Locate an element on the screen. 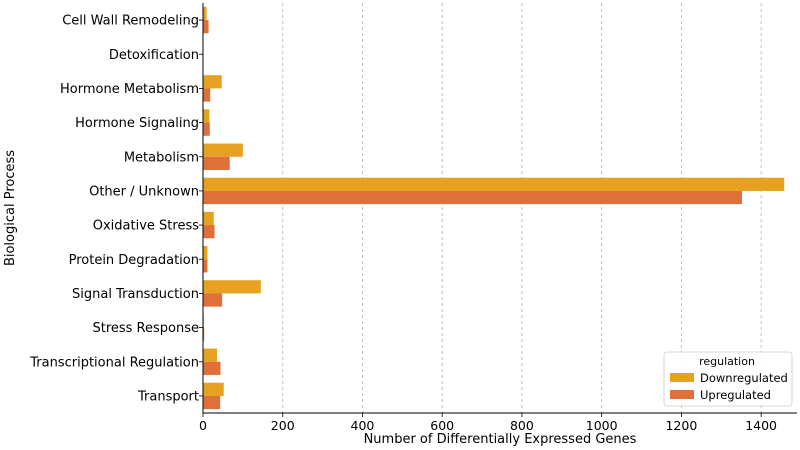  bar-upregulated-protein-degradation is located at coordinates (205, 266).